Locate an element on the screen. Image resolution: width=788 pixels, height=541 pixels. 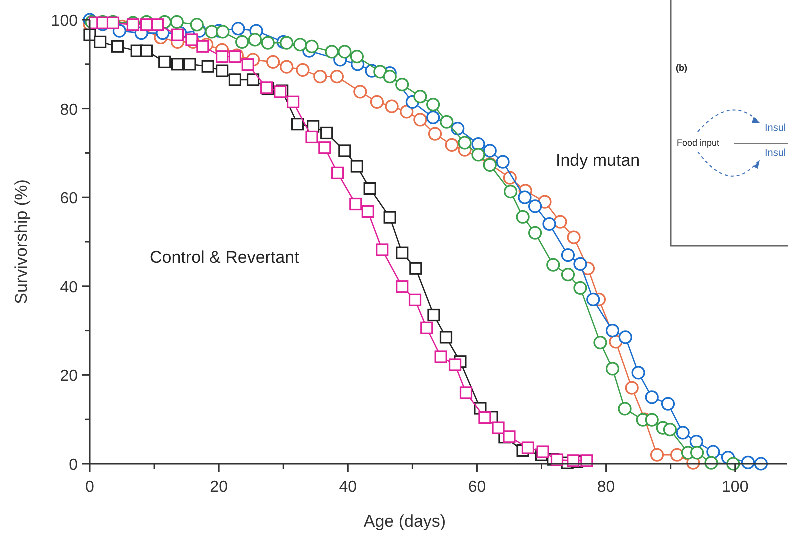
y-tick-label: 20 is located at coordinates (69, 377).